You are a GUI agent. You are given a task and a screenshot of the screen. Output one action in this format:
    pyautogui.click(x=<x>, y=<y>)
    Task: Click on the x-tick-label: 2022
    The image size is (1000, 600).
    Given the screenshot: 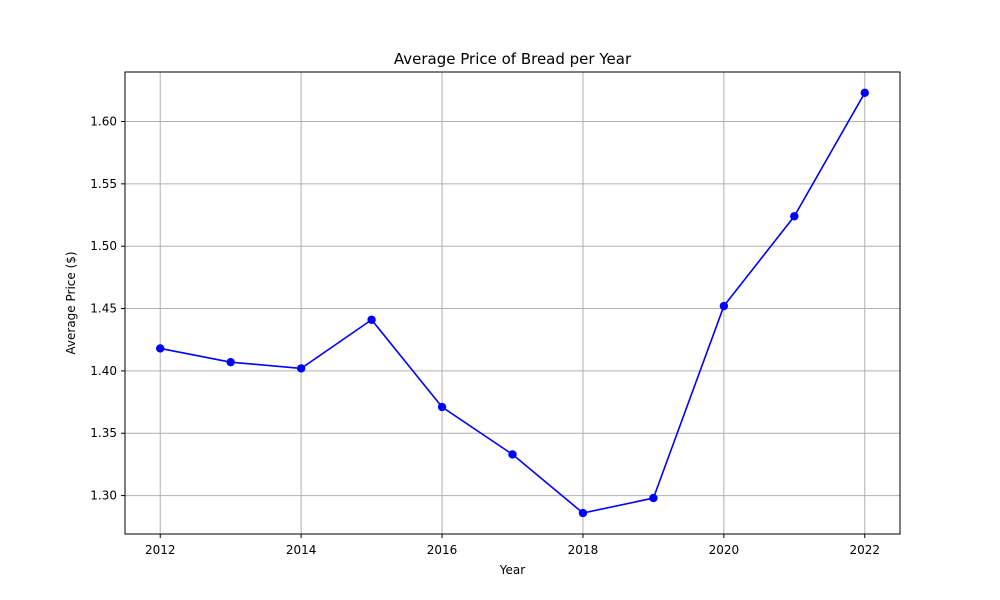 What is the action you would take?
    pyautogui.click(x=864, y=550)
    